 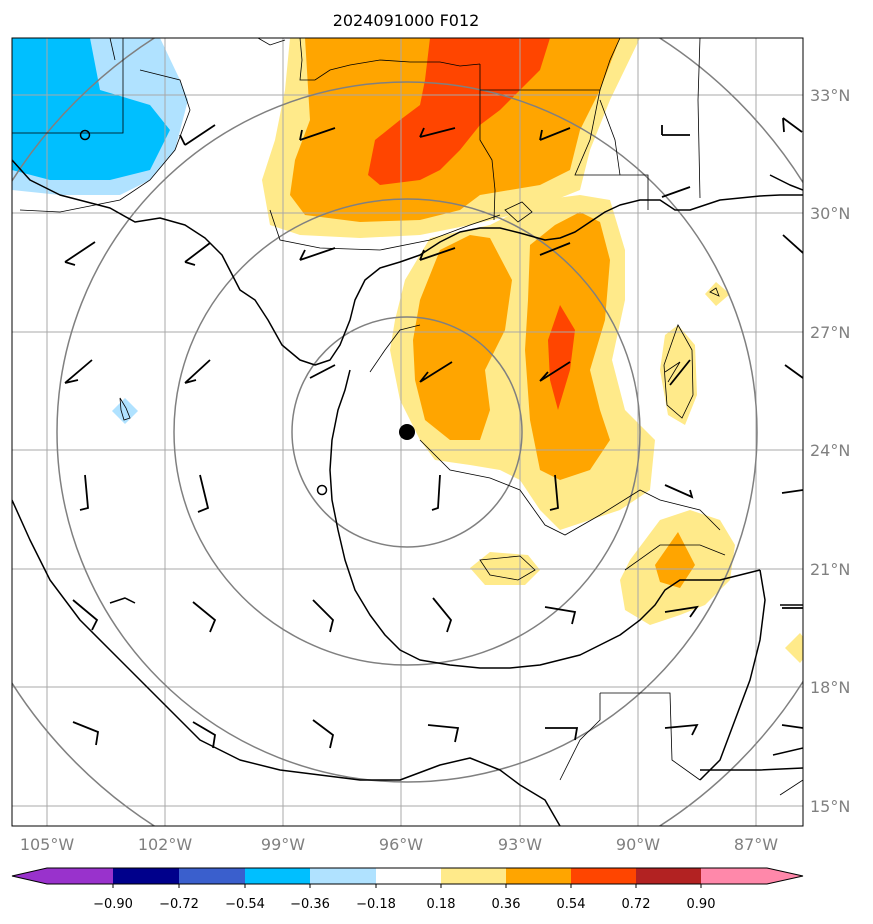 I want to click on lon-tick-label: 99°W, so click(x=283, y=844).